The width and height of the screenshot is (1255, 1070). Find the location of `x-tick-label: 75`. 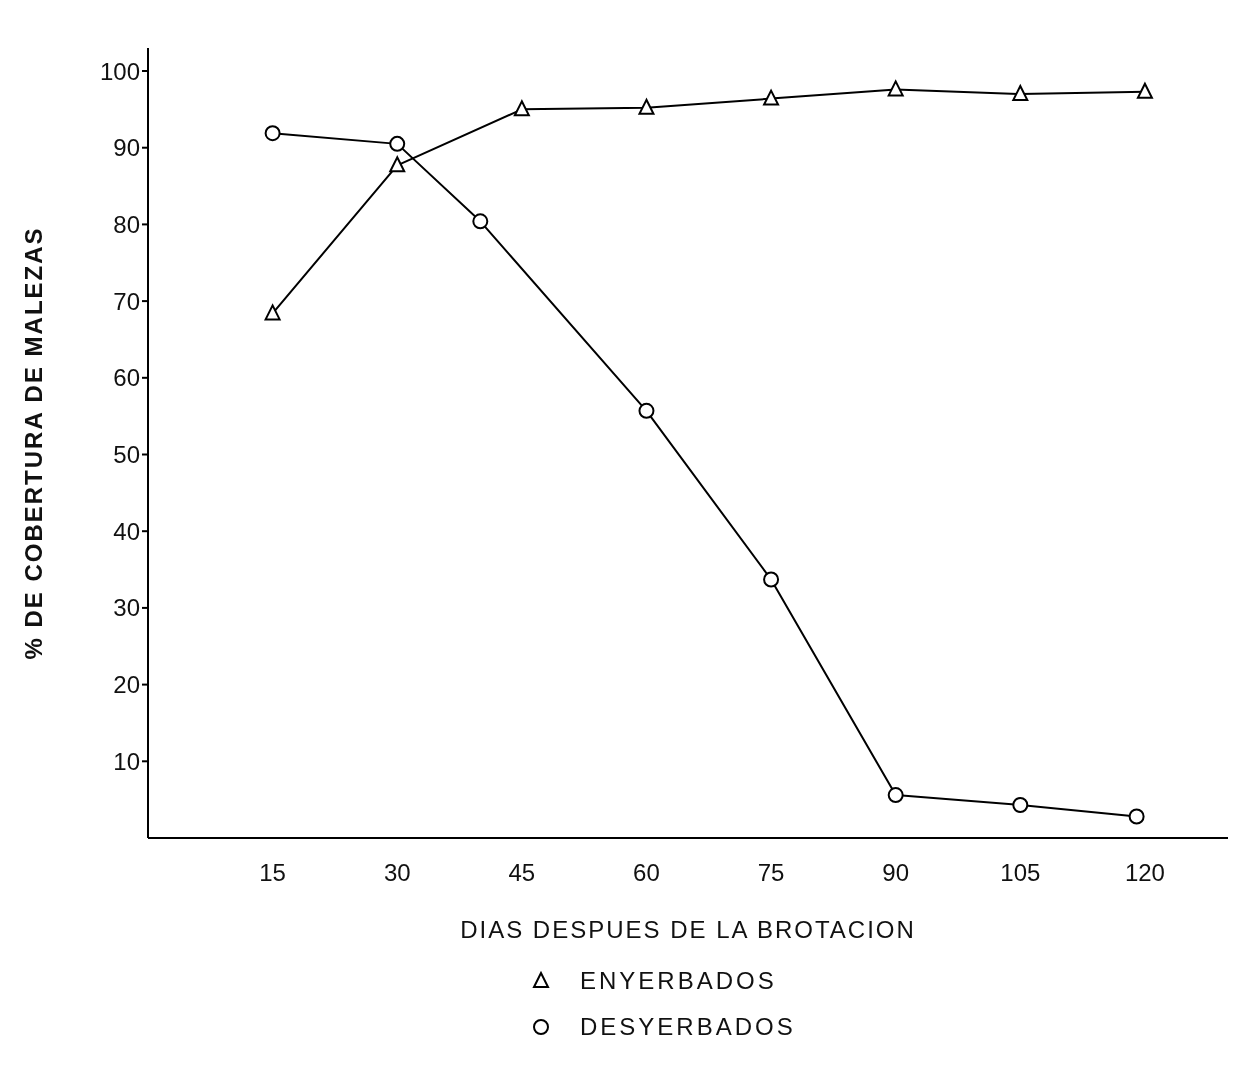

x-tick-label: 75 is located at coordinates (771, 873).